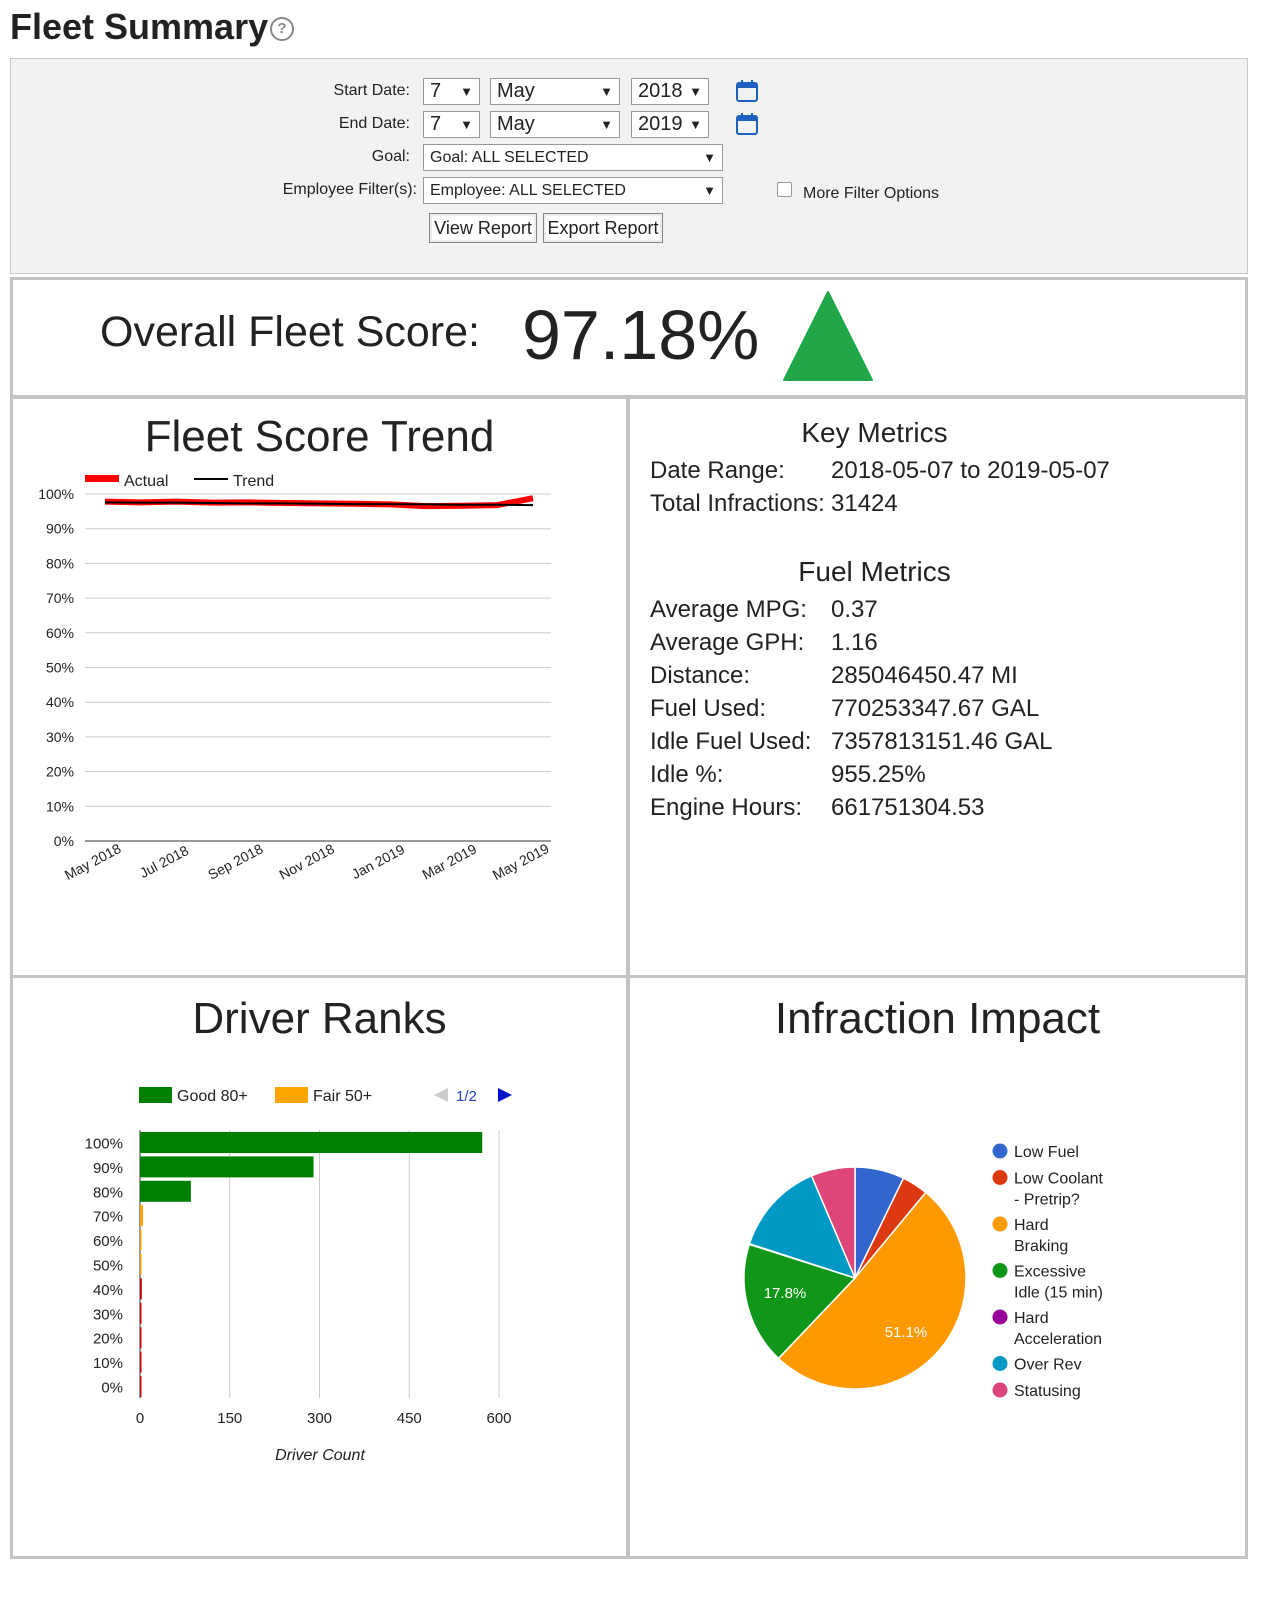  I want to click on fuel-metric-label: Idle Fuel Used:, so click(731, 741).